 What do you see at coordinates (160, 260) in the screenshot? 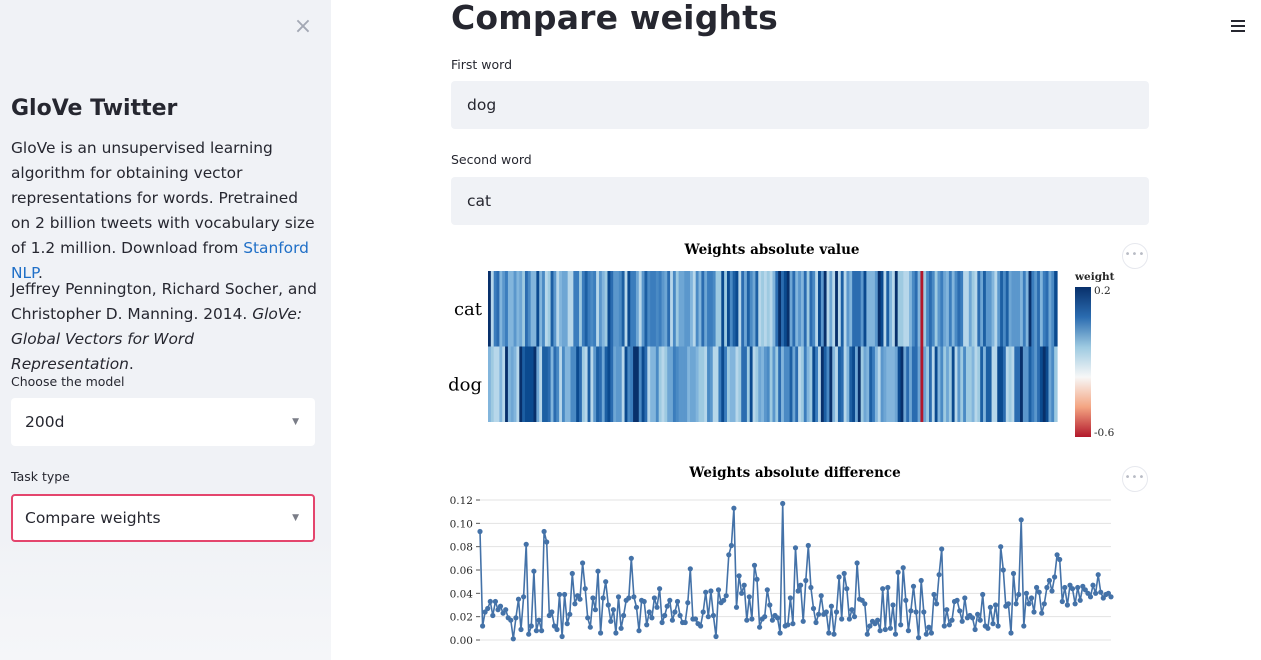
I see `stanford-nlp-link: Stanford NLP` at bounding box center [160, 260].